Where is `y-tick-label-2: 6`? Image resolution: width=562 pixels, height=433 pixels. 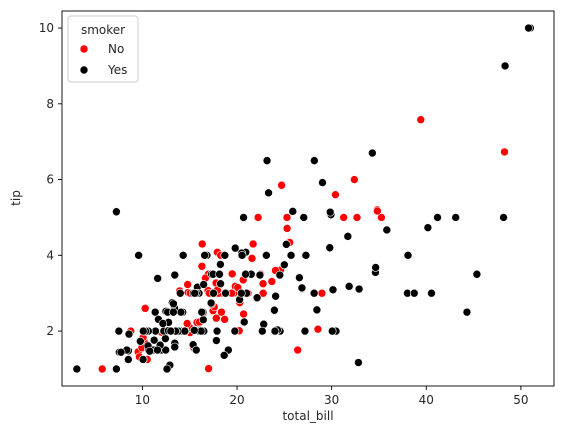
y-tick-label-2: 6 is located at coordinates (50, 180).